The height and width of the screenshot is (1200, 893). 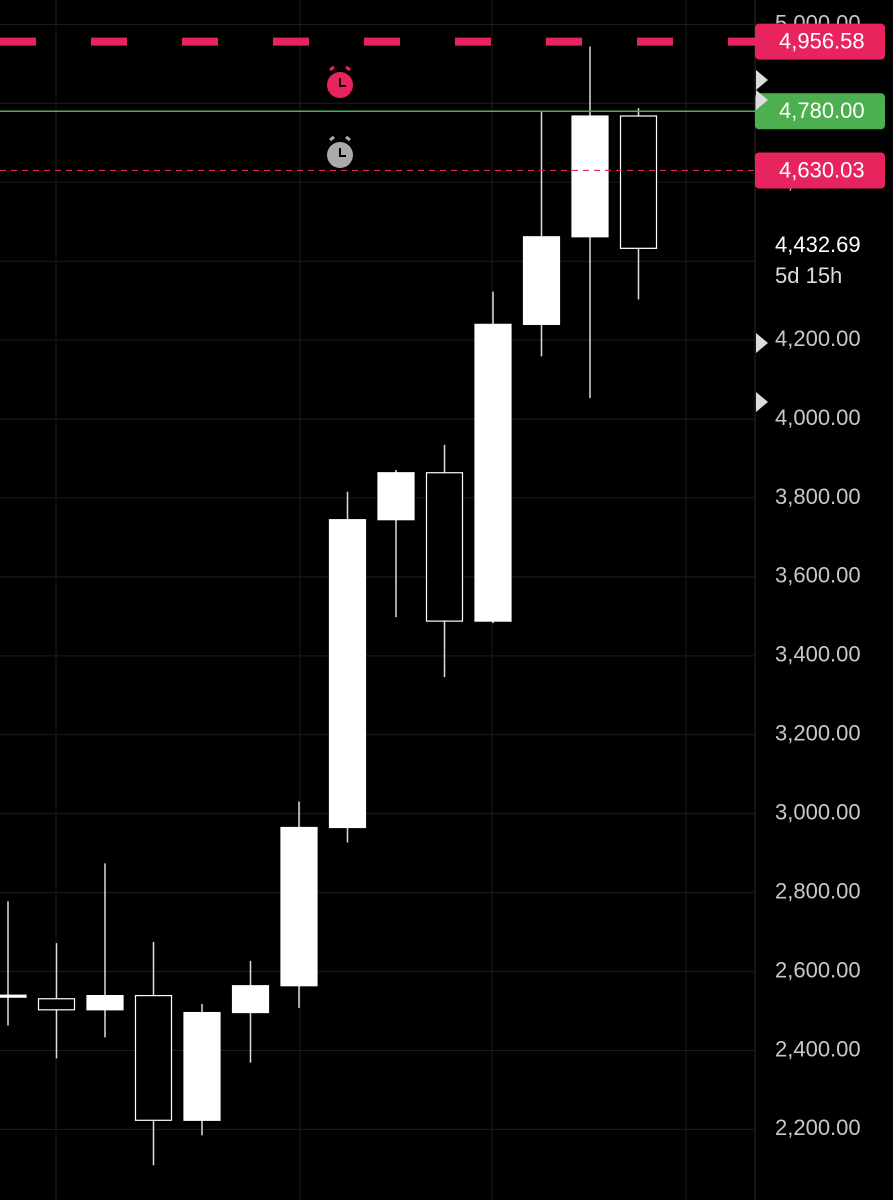 What do you see at coordinates (818, 811) in the screenshot?
I see `y-tick-label: 3,000.00` at bounding box center [818, 811].